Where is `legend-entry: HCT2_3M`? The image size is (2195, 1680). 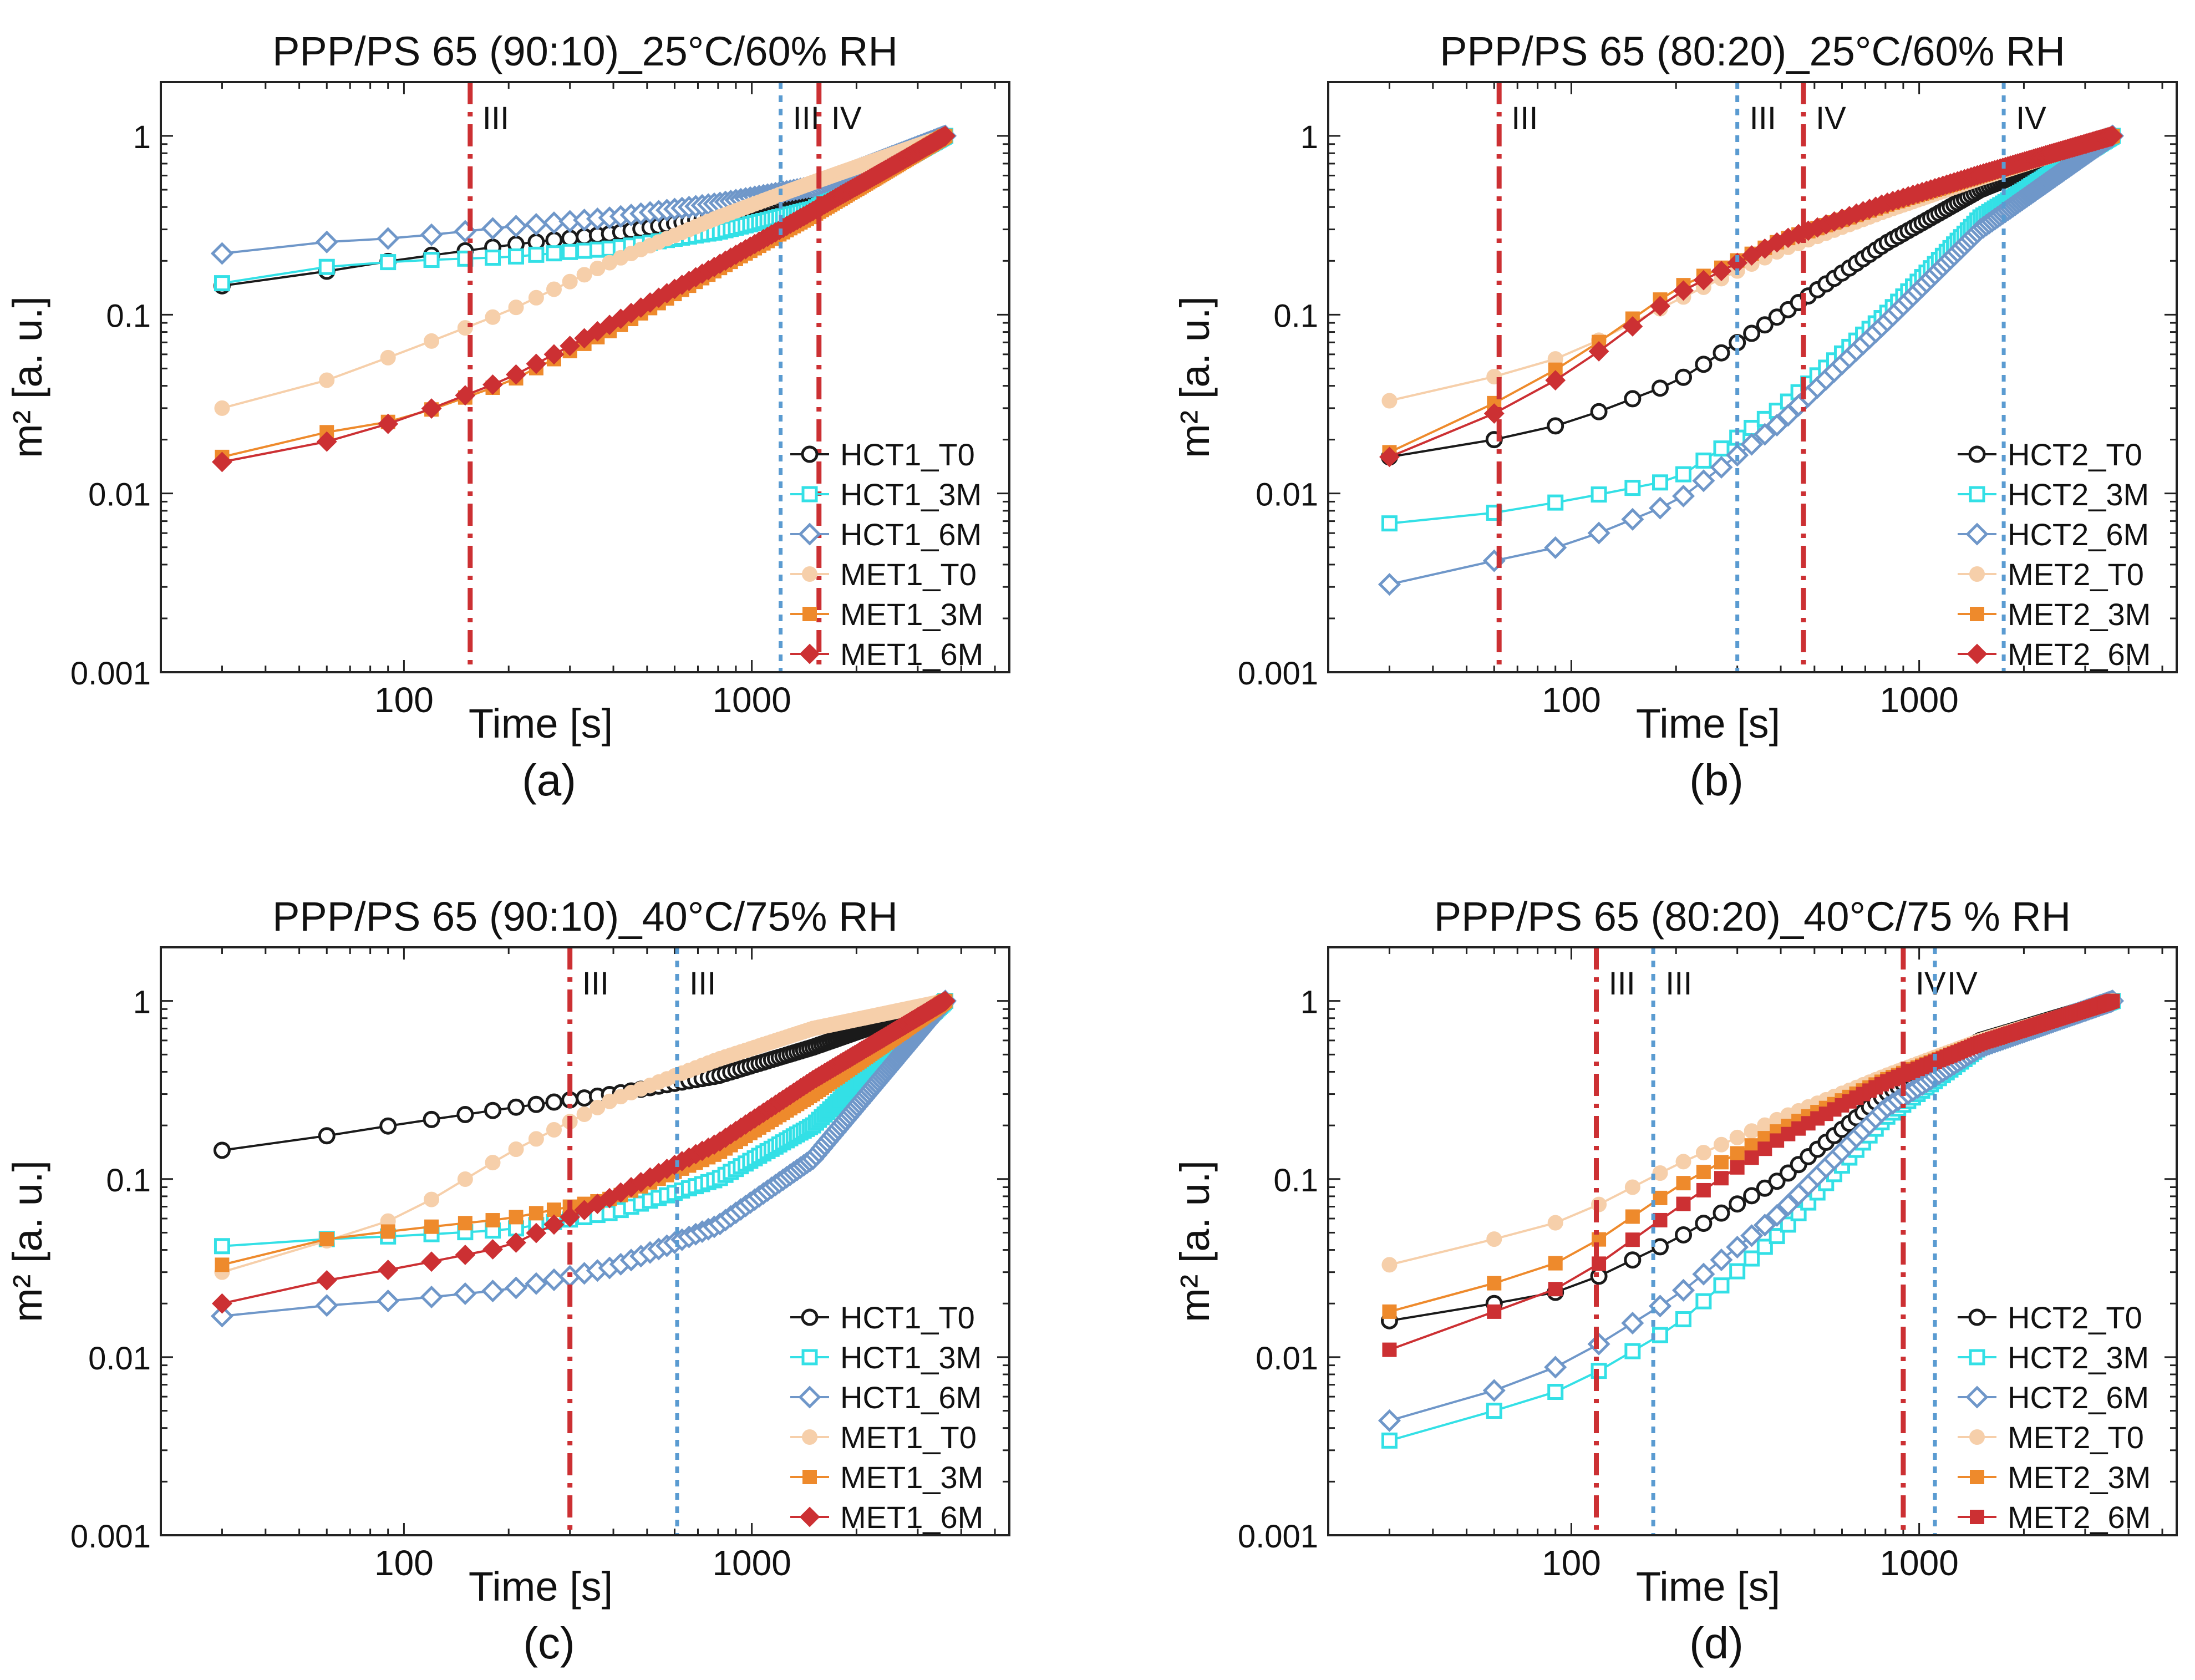
legend-entry: HCT2_3M is located at coordinates (2078, 1357).